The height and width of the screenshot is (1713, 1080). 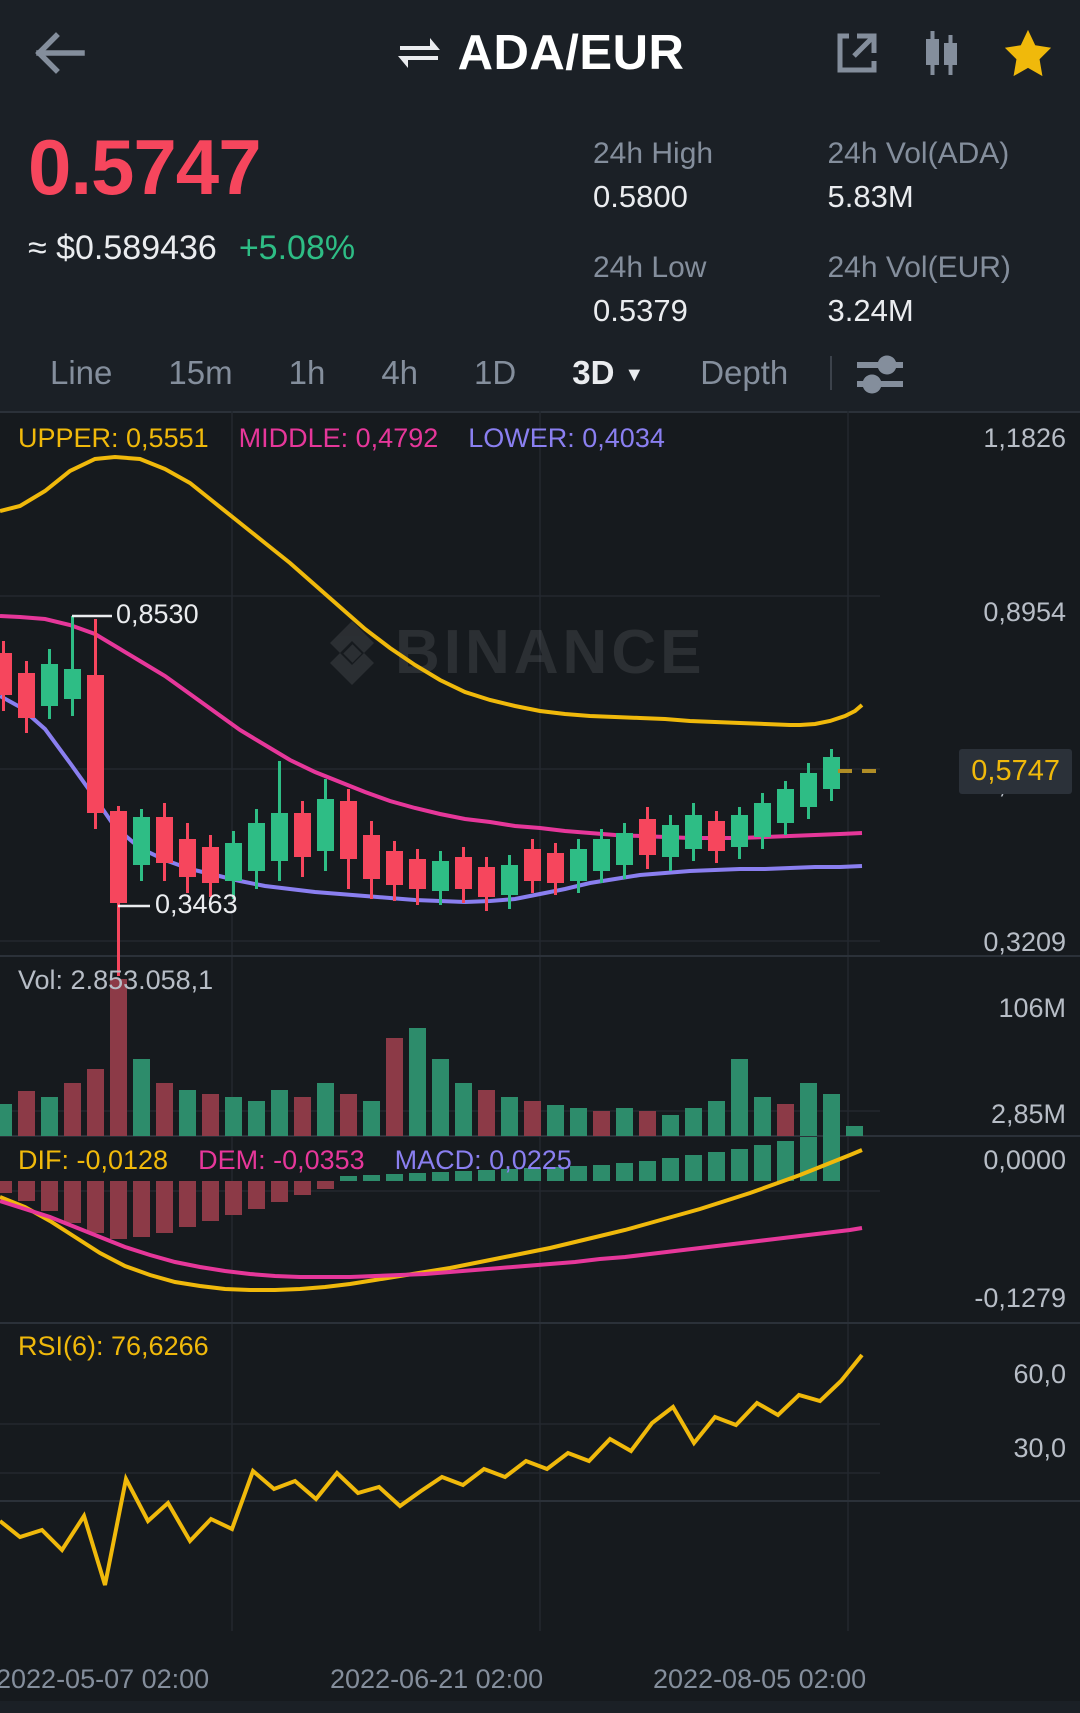 What do you see at coordinates (640, 196) in the screenshot?
I see `stat-value: 0.5800` at bounding box center [640, 196].